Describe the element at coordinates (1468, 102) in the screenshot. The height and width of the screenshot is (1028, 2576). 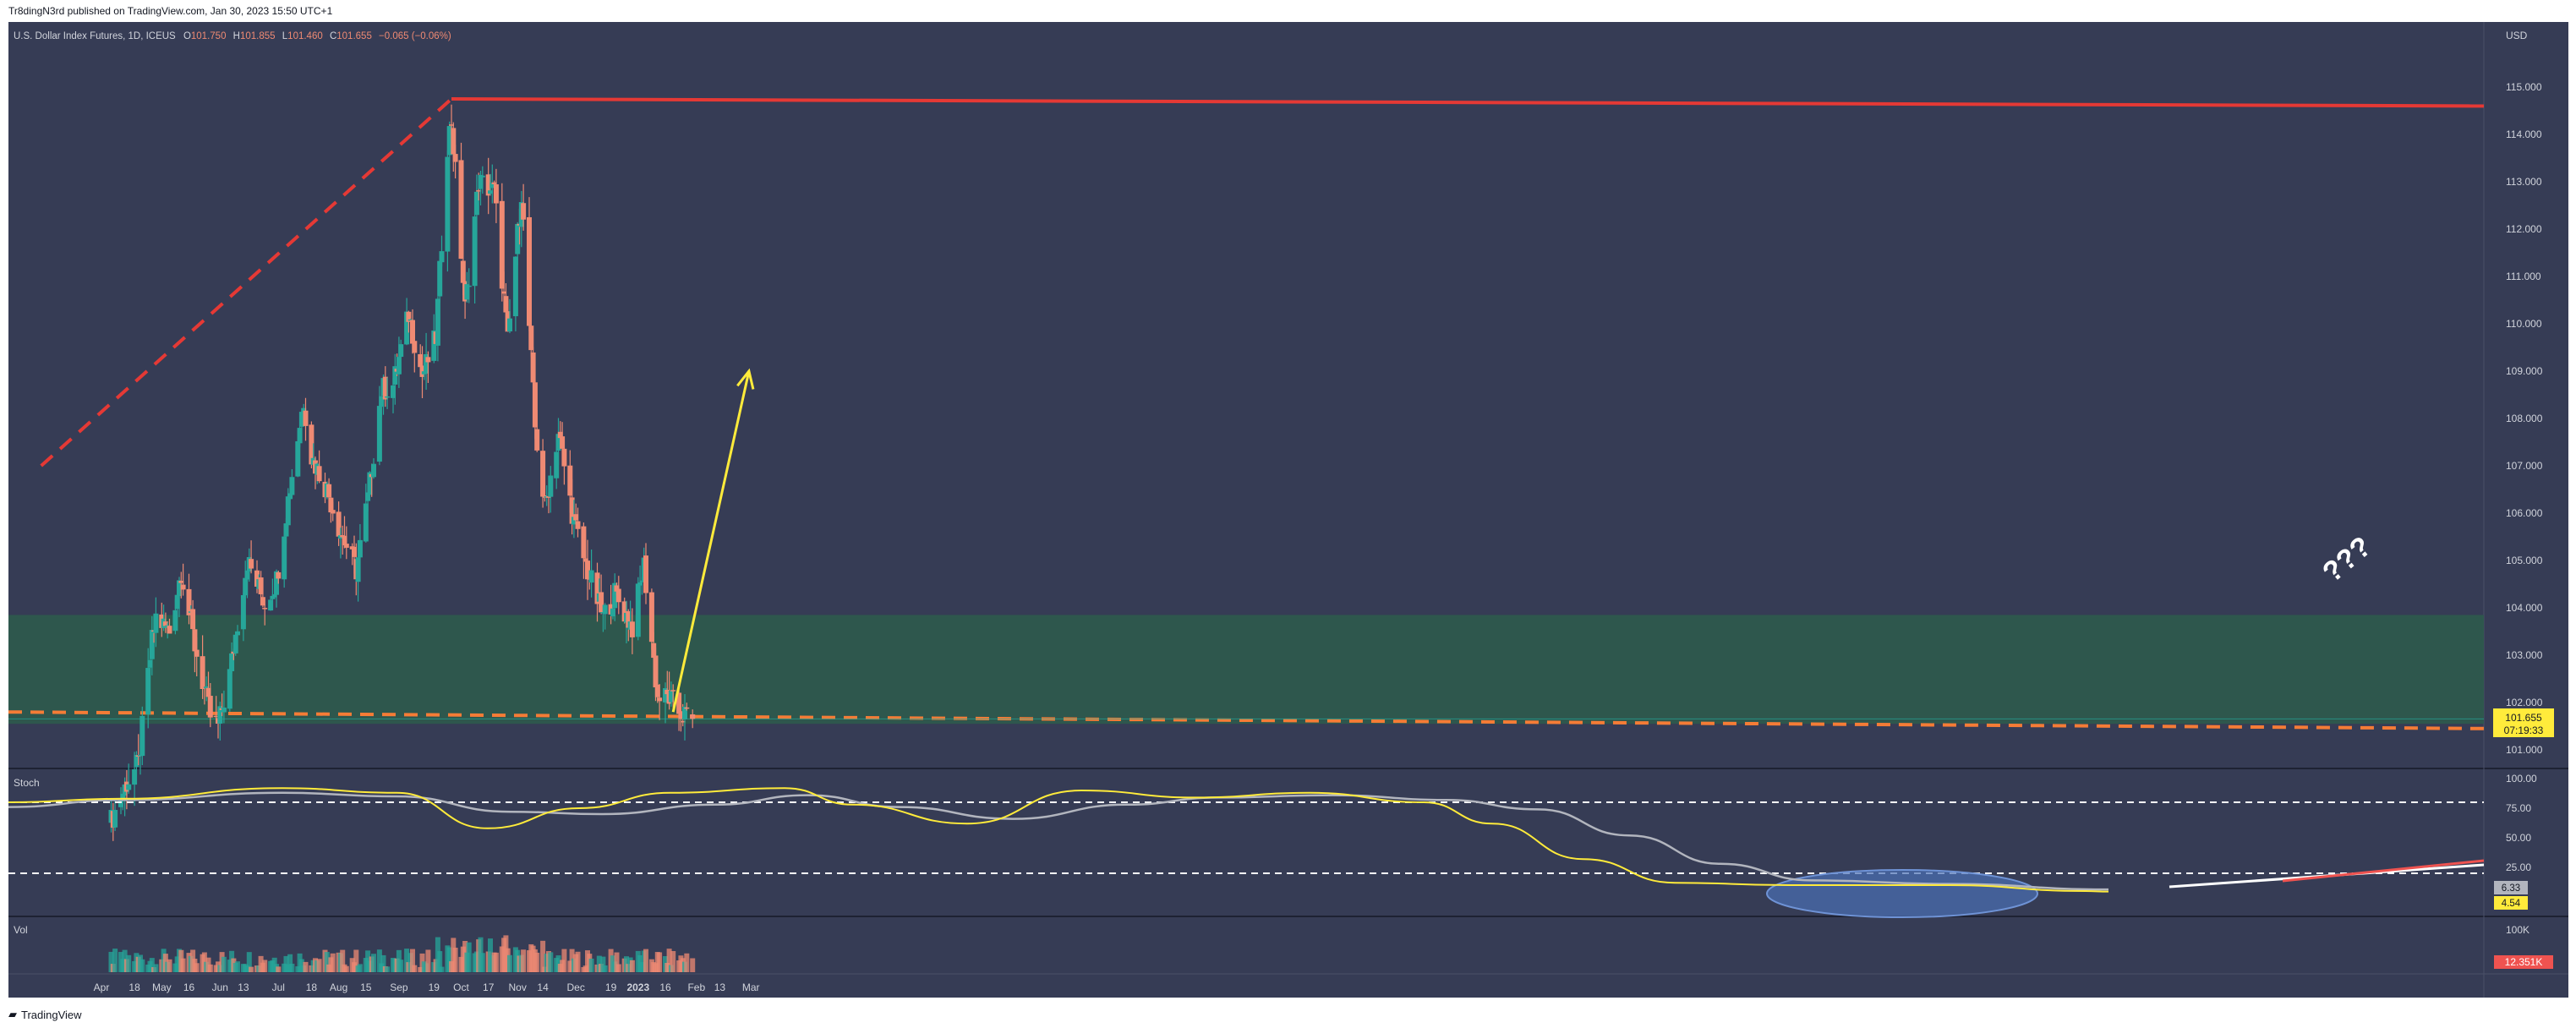
I see `resistance-line` at that location.